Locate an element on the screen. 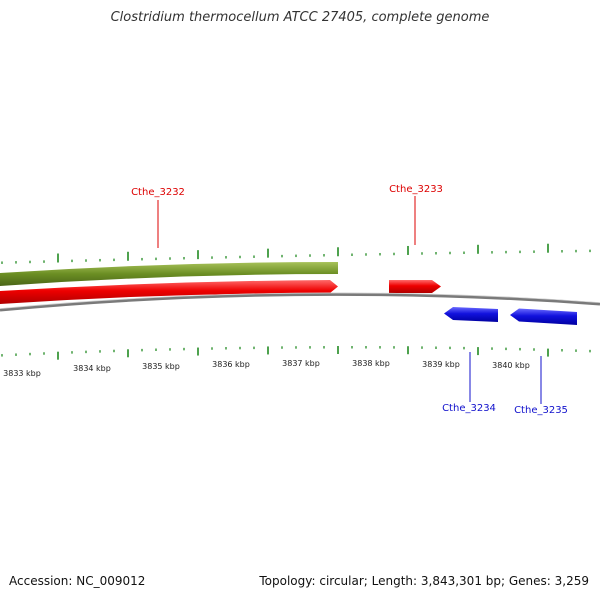 The image size is (600, 600). gc-content-arc is located at coordinates (169, 274).